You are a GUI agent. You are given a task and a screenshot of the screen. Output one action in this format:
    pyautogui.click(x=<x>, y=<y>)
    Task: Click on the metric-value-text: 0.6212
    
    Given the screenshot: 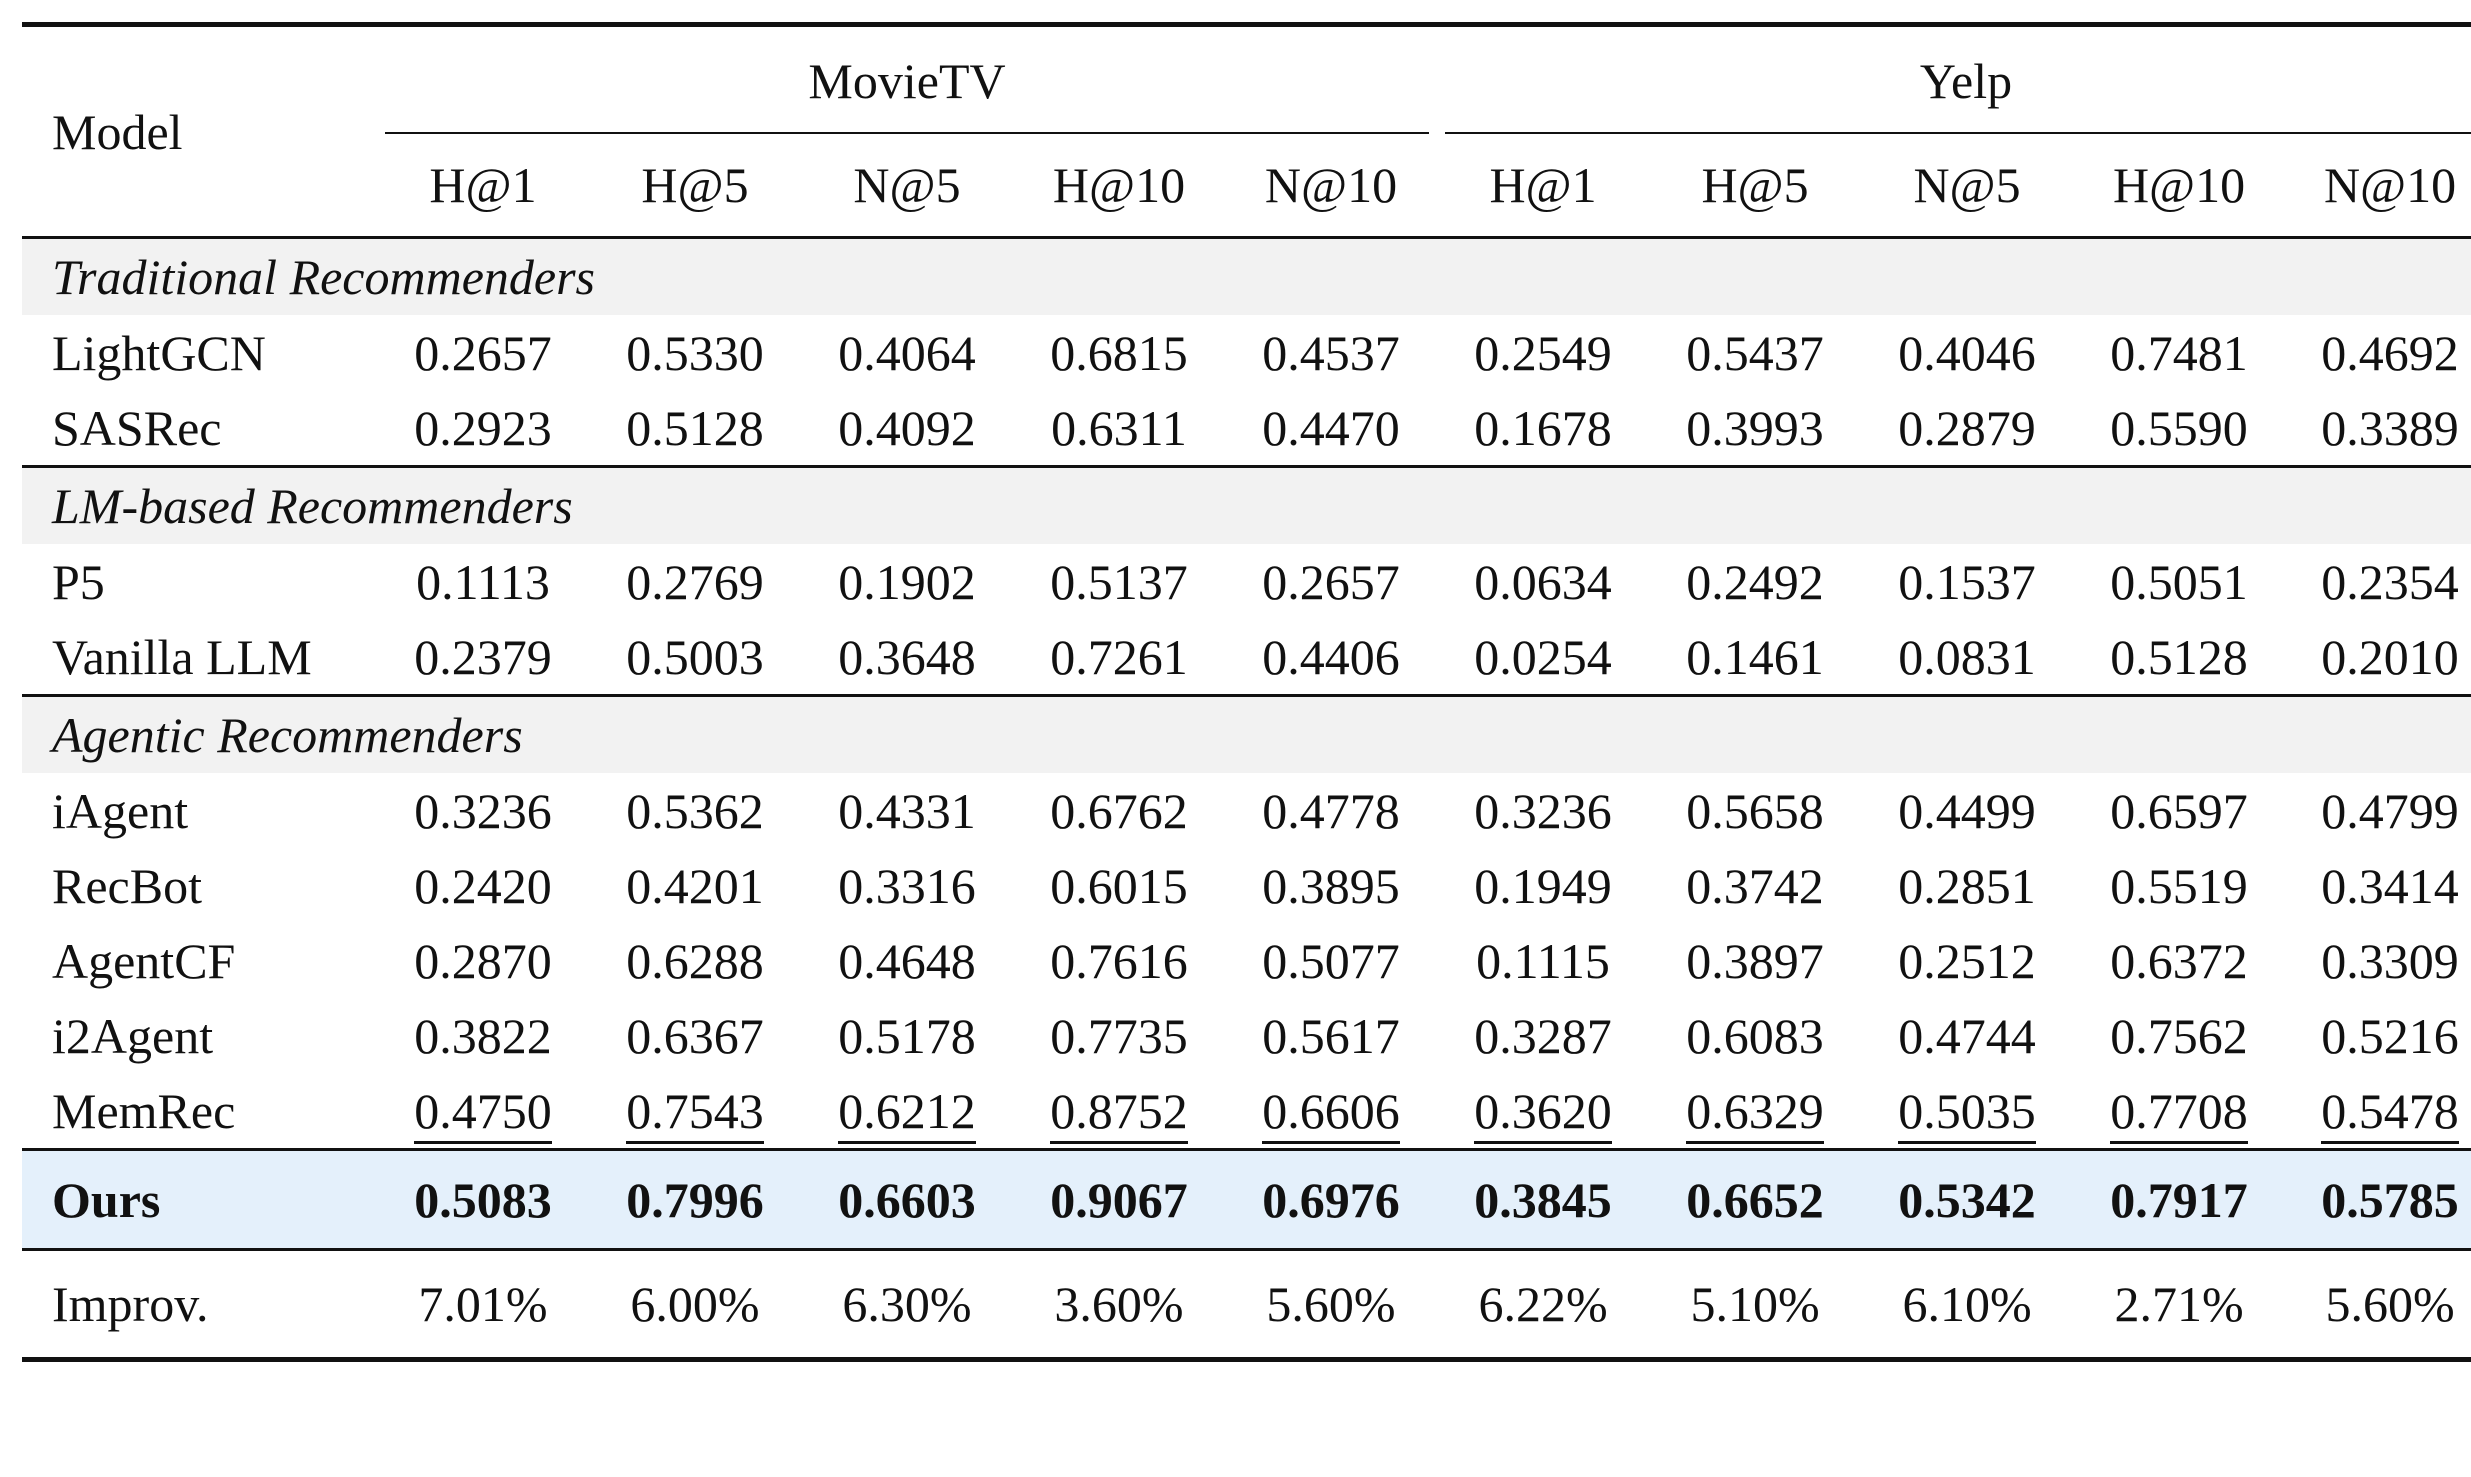 What is the action you would take?
    pyautogui.click(x=907, y=1113)
    